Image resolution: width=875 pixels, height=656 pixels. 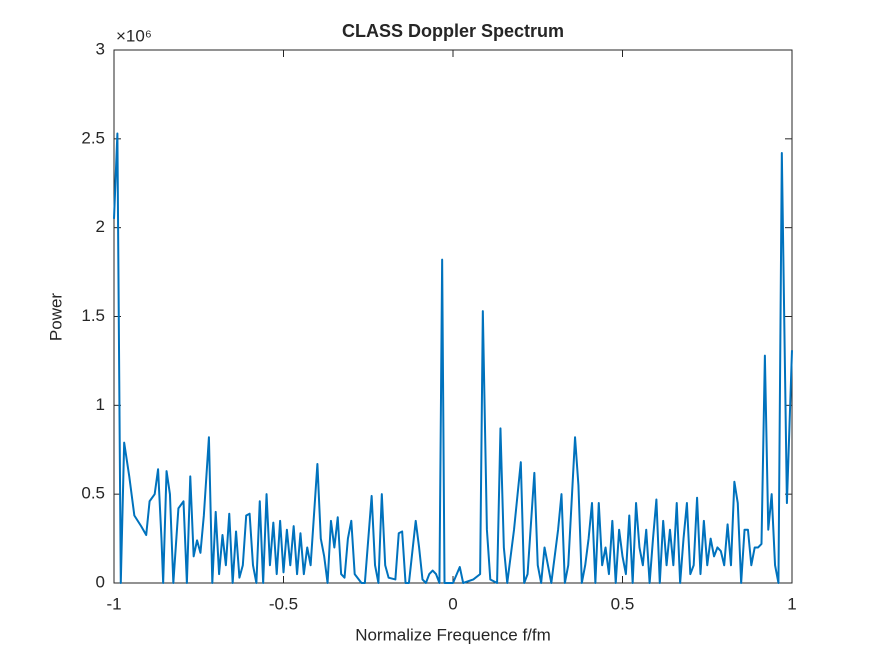 What do you see at coordinates (93, 315) in the screenshot?
I see `y-tick-label: 1.5` at bounding box center [93, 315].